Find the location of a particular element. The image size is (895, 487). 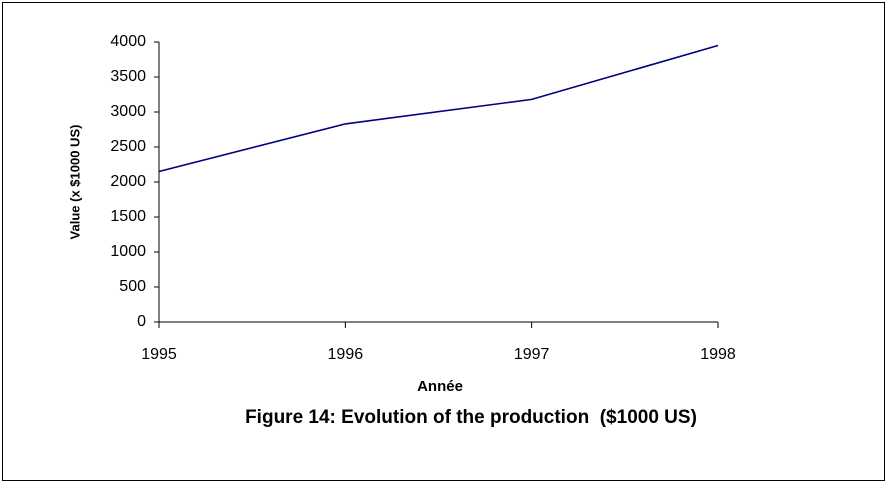

y-tick-label: 500 is located at coordinates (132, 286).